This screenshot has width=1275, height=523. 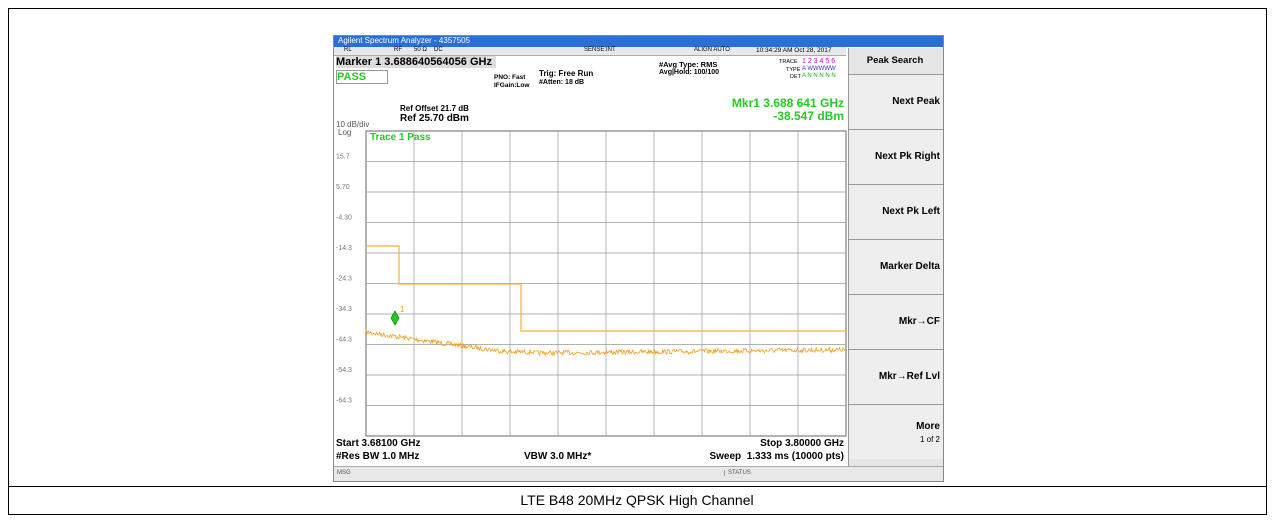 What do you see at coordinates (638, 473) in the screenshot?
I see `msg-bar` at bounding box center [638, 473].